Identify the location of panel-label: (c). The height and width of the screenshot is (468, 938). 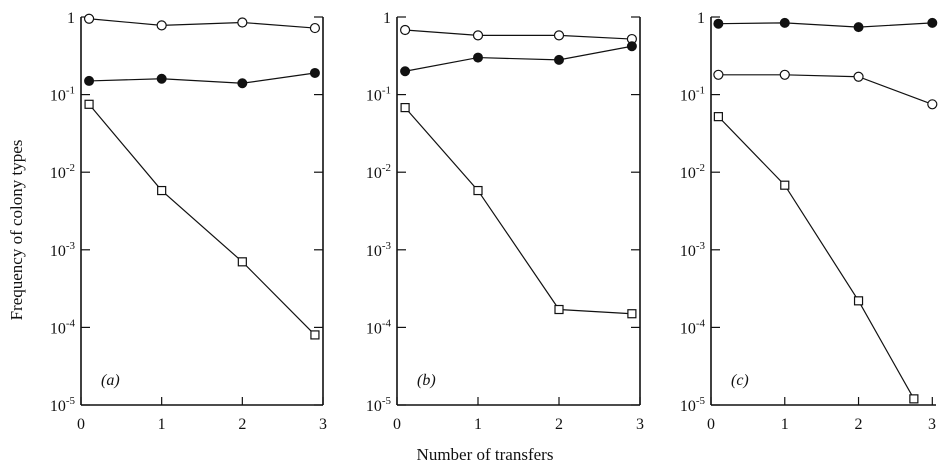
(740, 380).